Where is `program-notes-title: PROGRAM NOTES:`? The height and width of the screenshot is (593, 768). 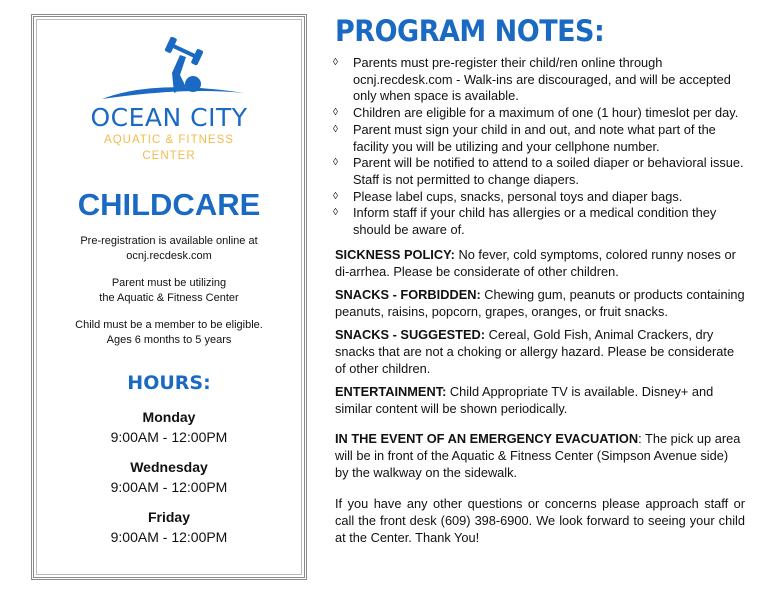 program-notes-title: PROGRAM NOTES: is located at coordinates (470, 31).